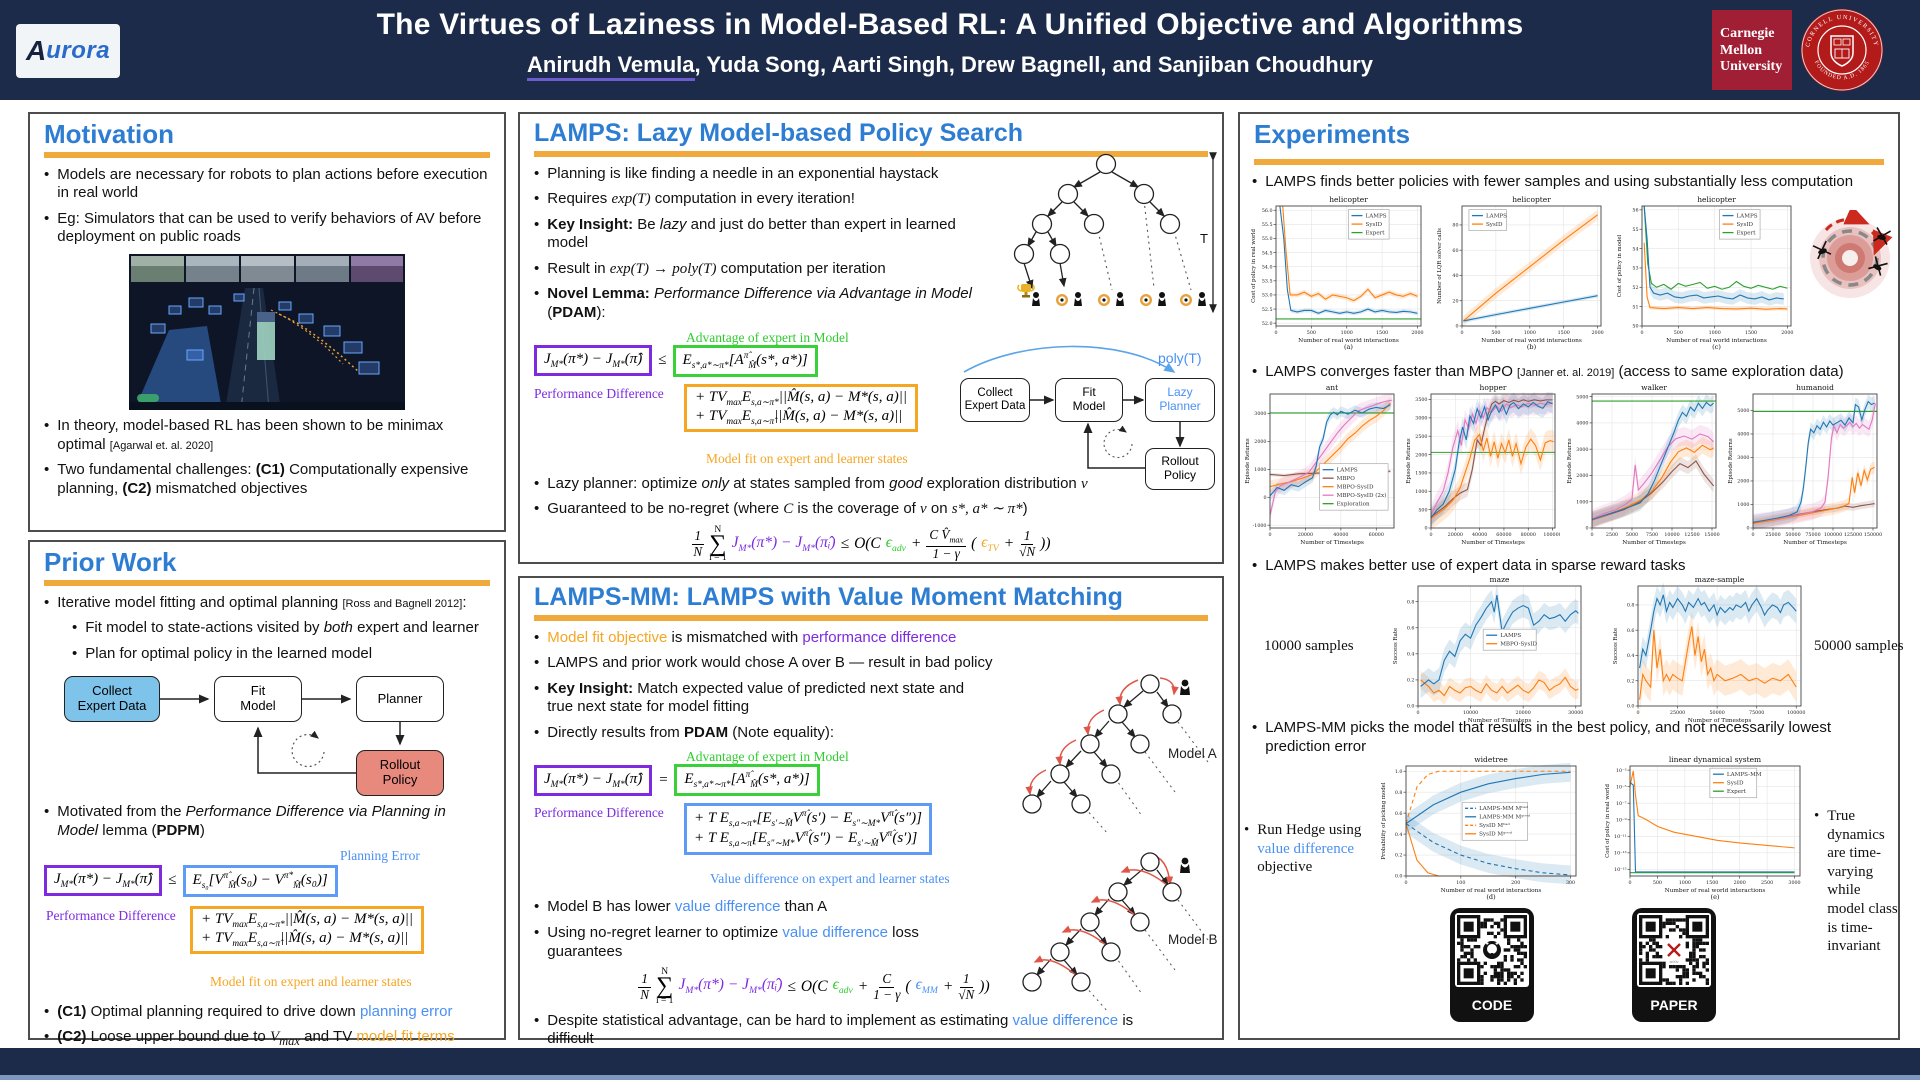 The image size is (1920, 1080). Describe the element at coordinates (1309, 646) in the screenshot. I see `samples-left-label: 10000 samples` at that location.